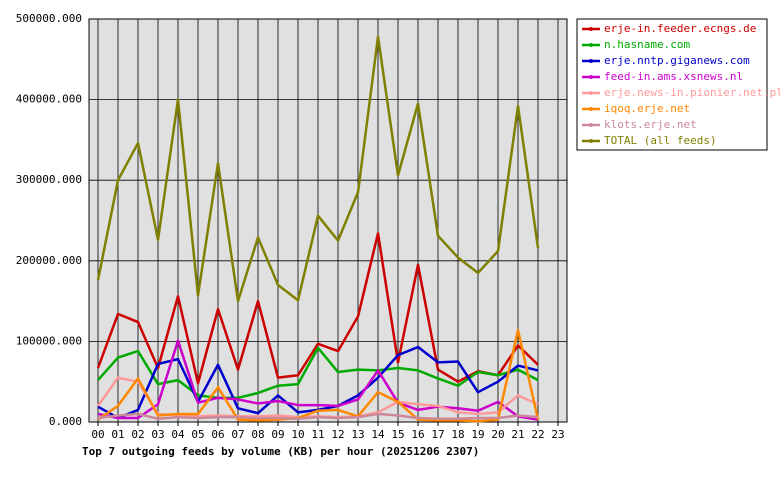 The width and height of the screenshot is (780, 480). What do you see at coordinates (680, 28) in the screenshot?
I see `legend-label: erje-in.feeder.ecngs.de` at bounding box center [680, 28].